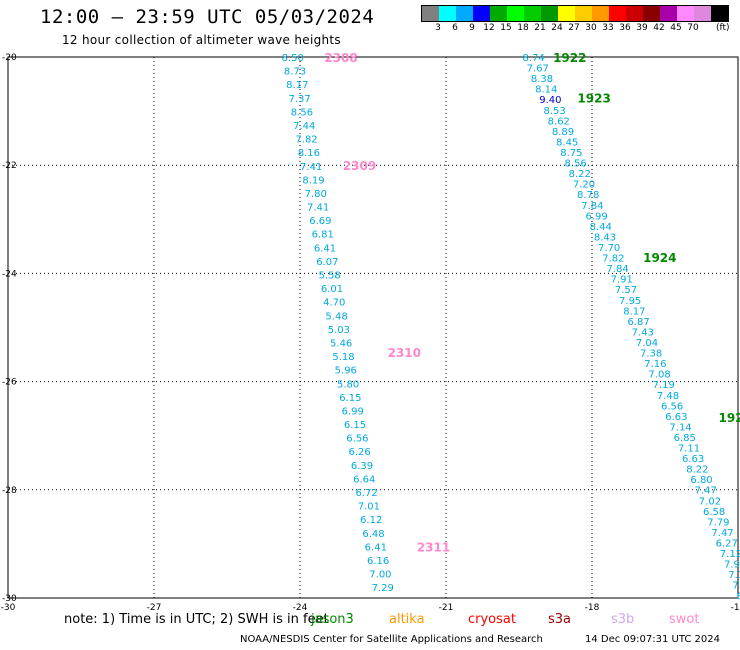 The image size is (740, 650). What do you see at coordinates (550, 100) in the screenshot?
I see `wave-height-value: 9.40` at bounding box center [550, 100].